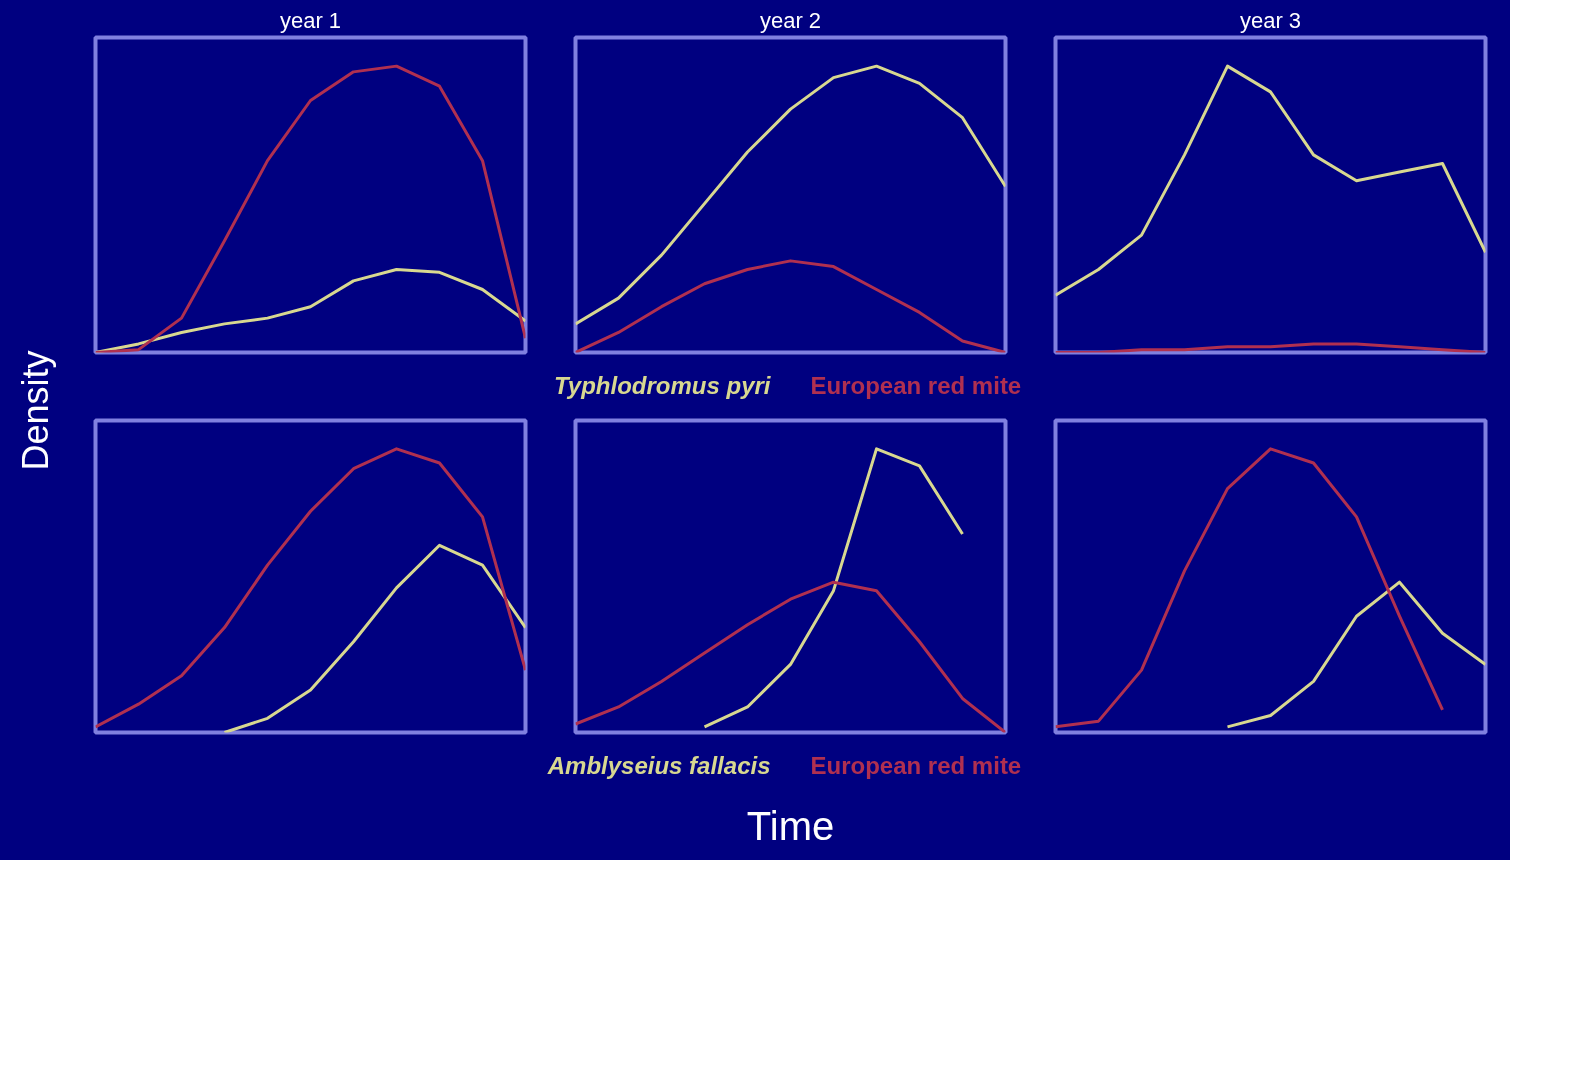 The image size is (1575, 1070). Describe the element at coordinates (658, 765) in the screenshot. I see `text: Amblyseius fallacis` at that location.